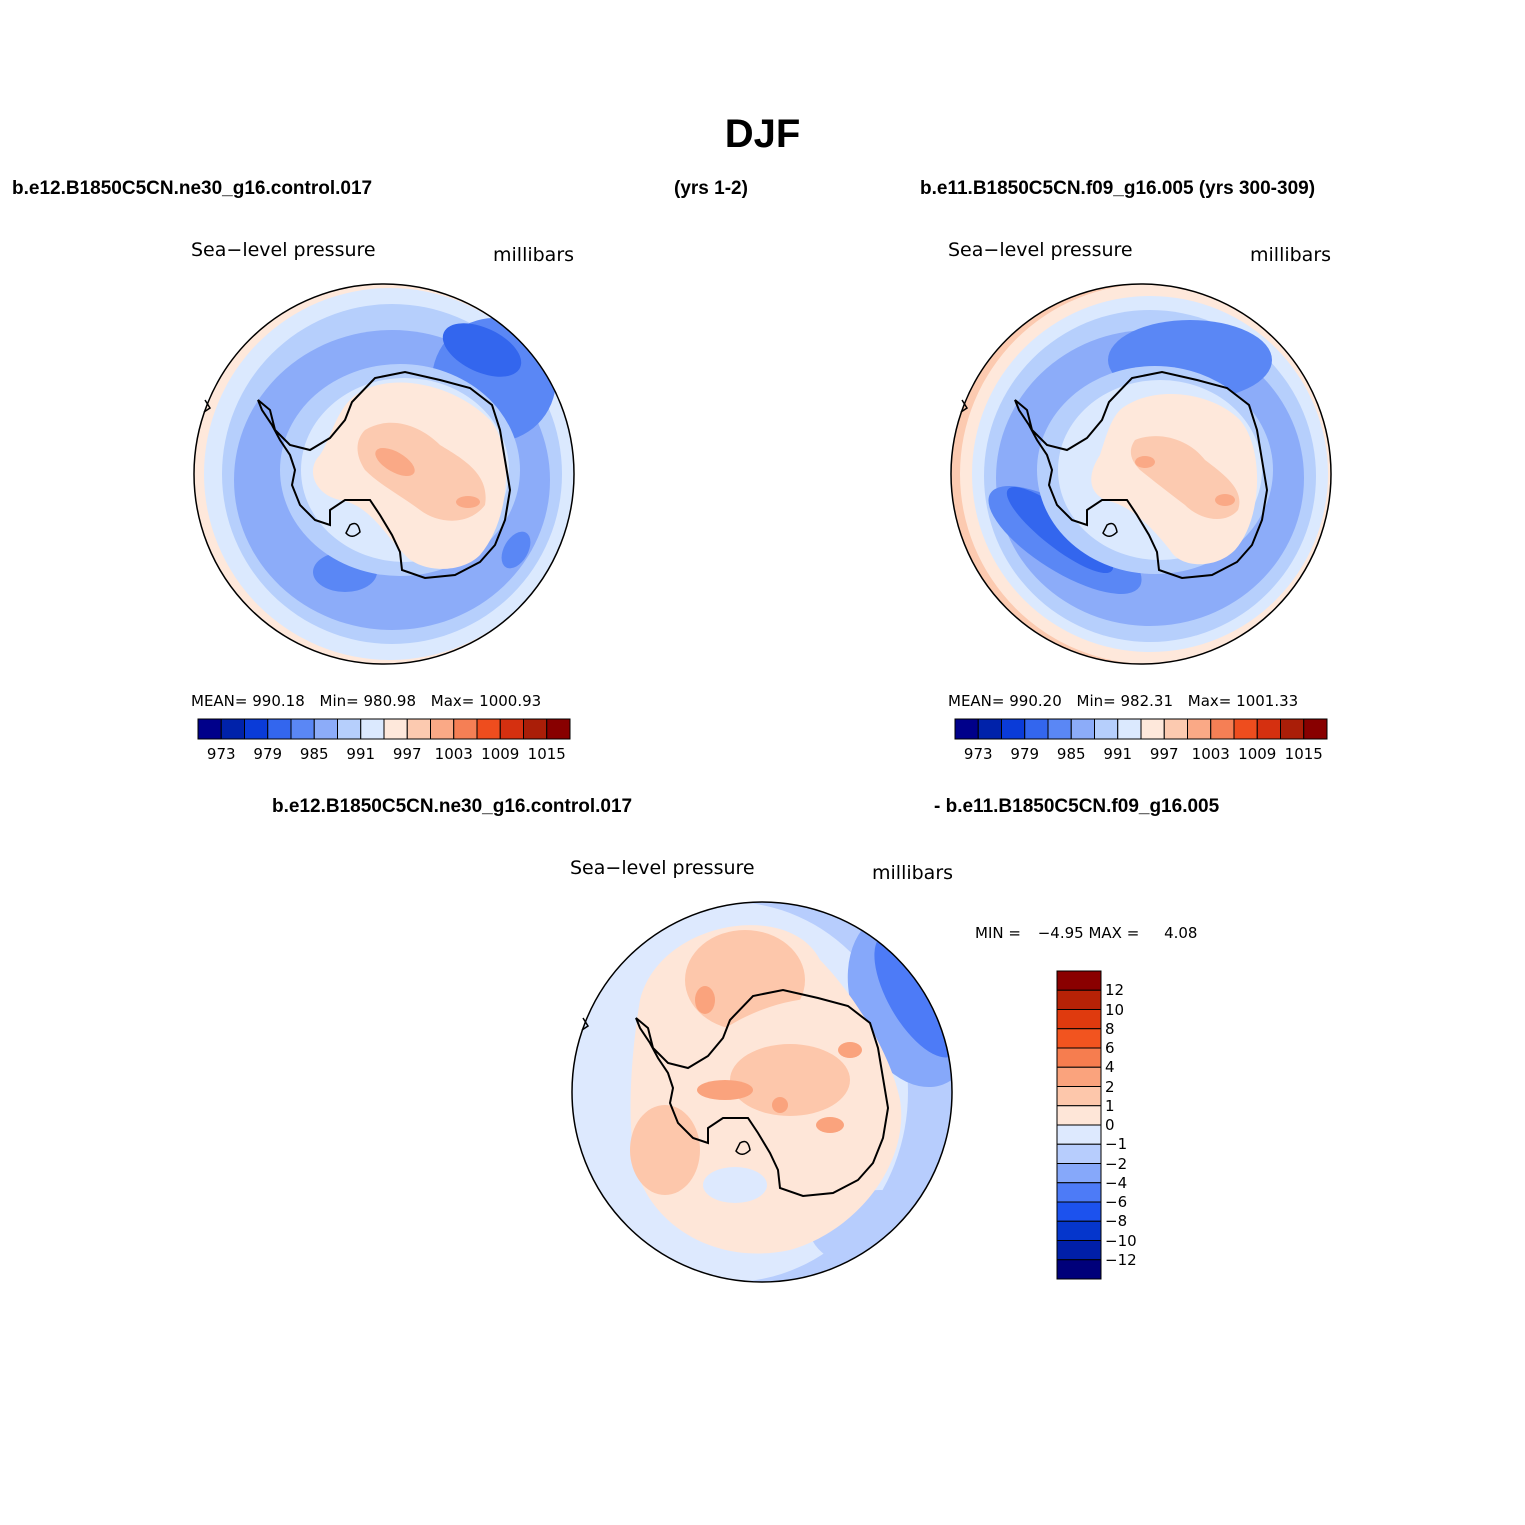 The image size is (1525, 1525). I want to click on case-a-label: b.e12.B1850C5CN.ne30_g16.control.017, so click(192, 188).